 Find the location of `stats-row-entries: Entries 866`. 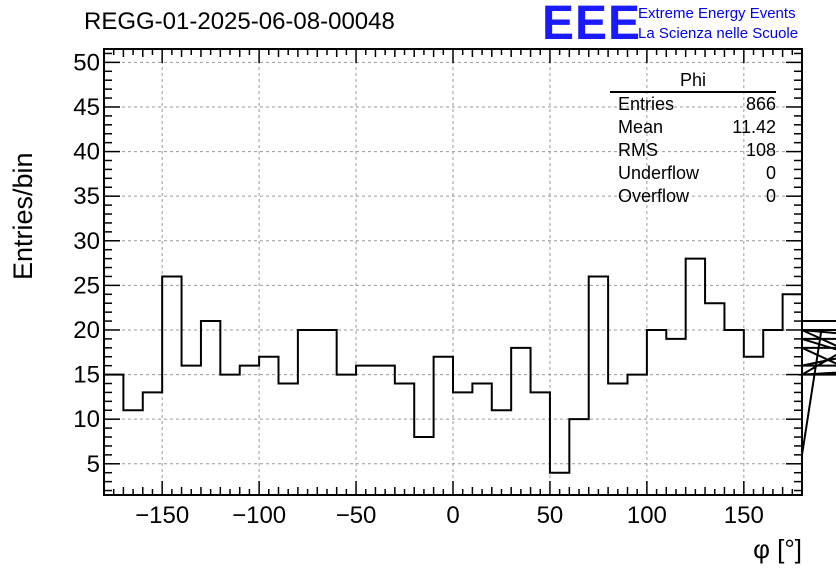

stats-row-entries: Entries 866 is located at coordinates (693, 104).